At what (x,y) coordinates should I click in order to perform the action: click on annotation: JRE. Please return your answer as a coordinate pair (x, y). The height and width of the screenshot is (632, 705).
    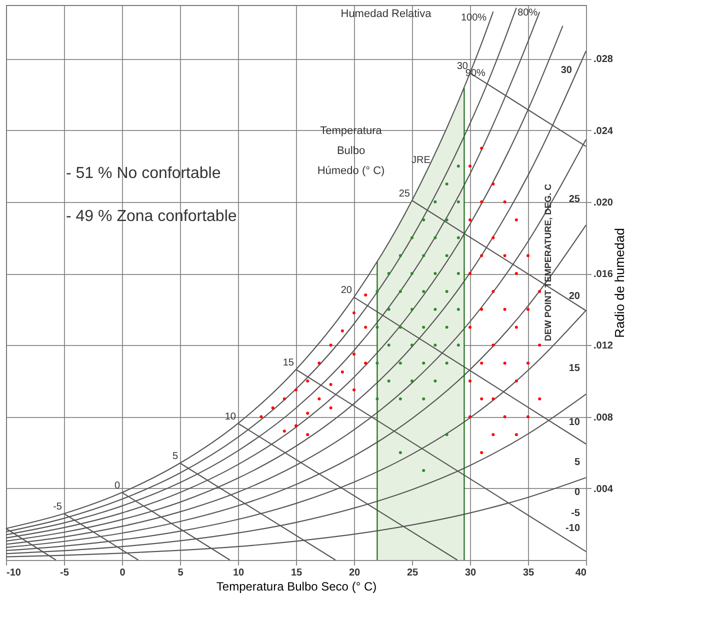
    Looking at the image, I should click on (421, 160).